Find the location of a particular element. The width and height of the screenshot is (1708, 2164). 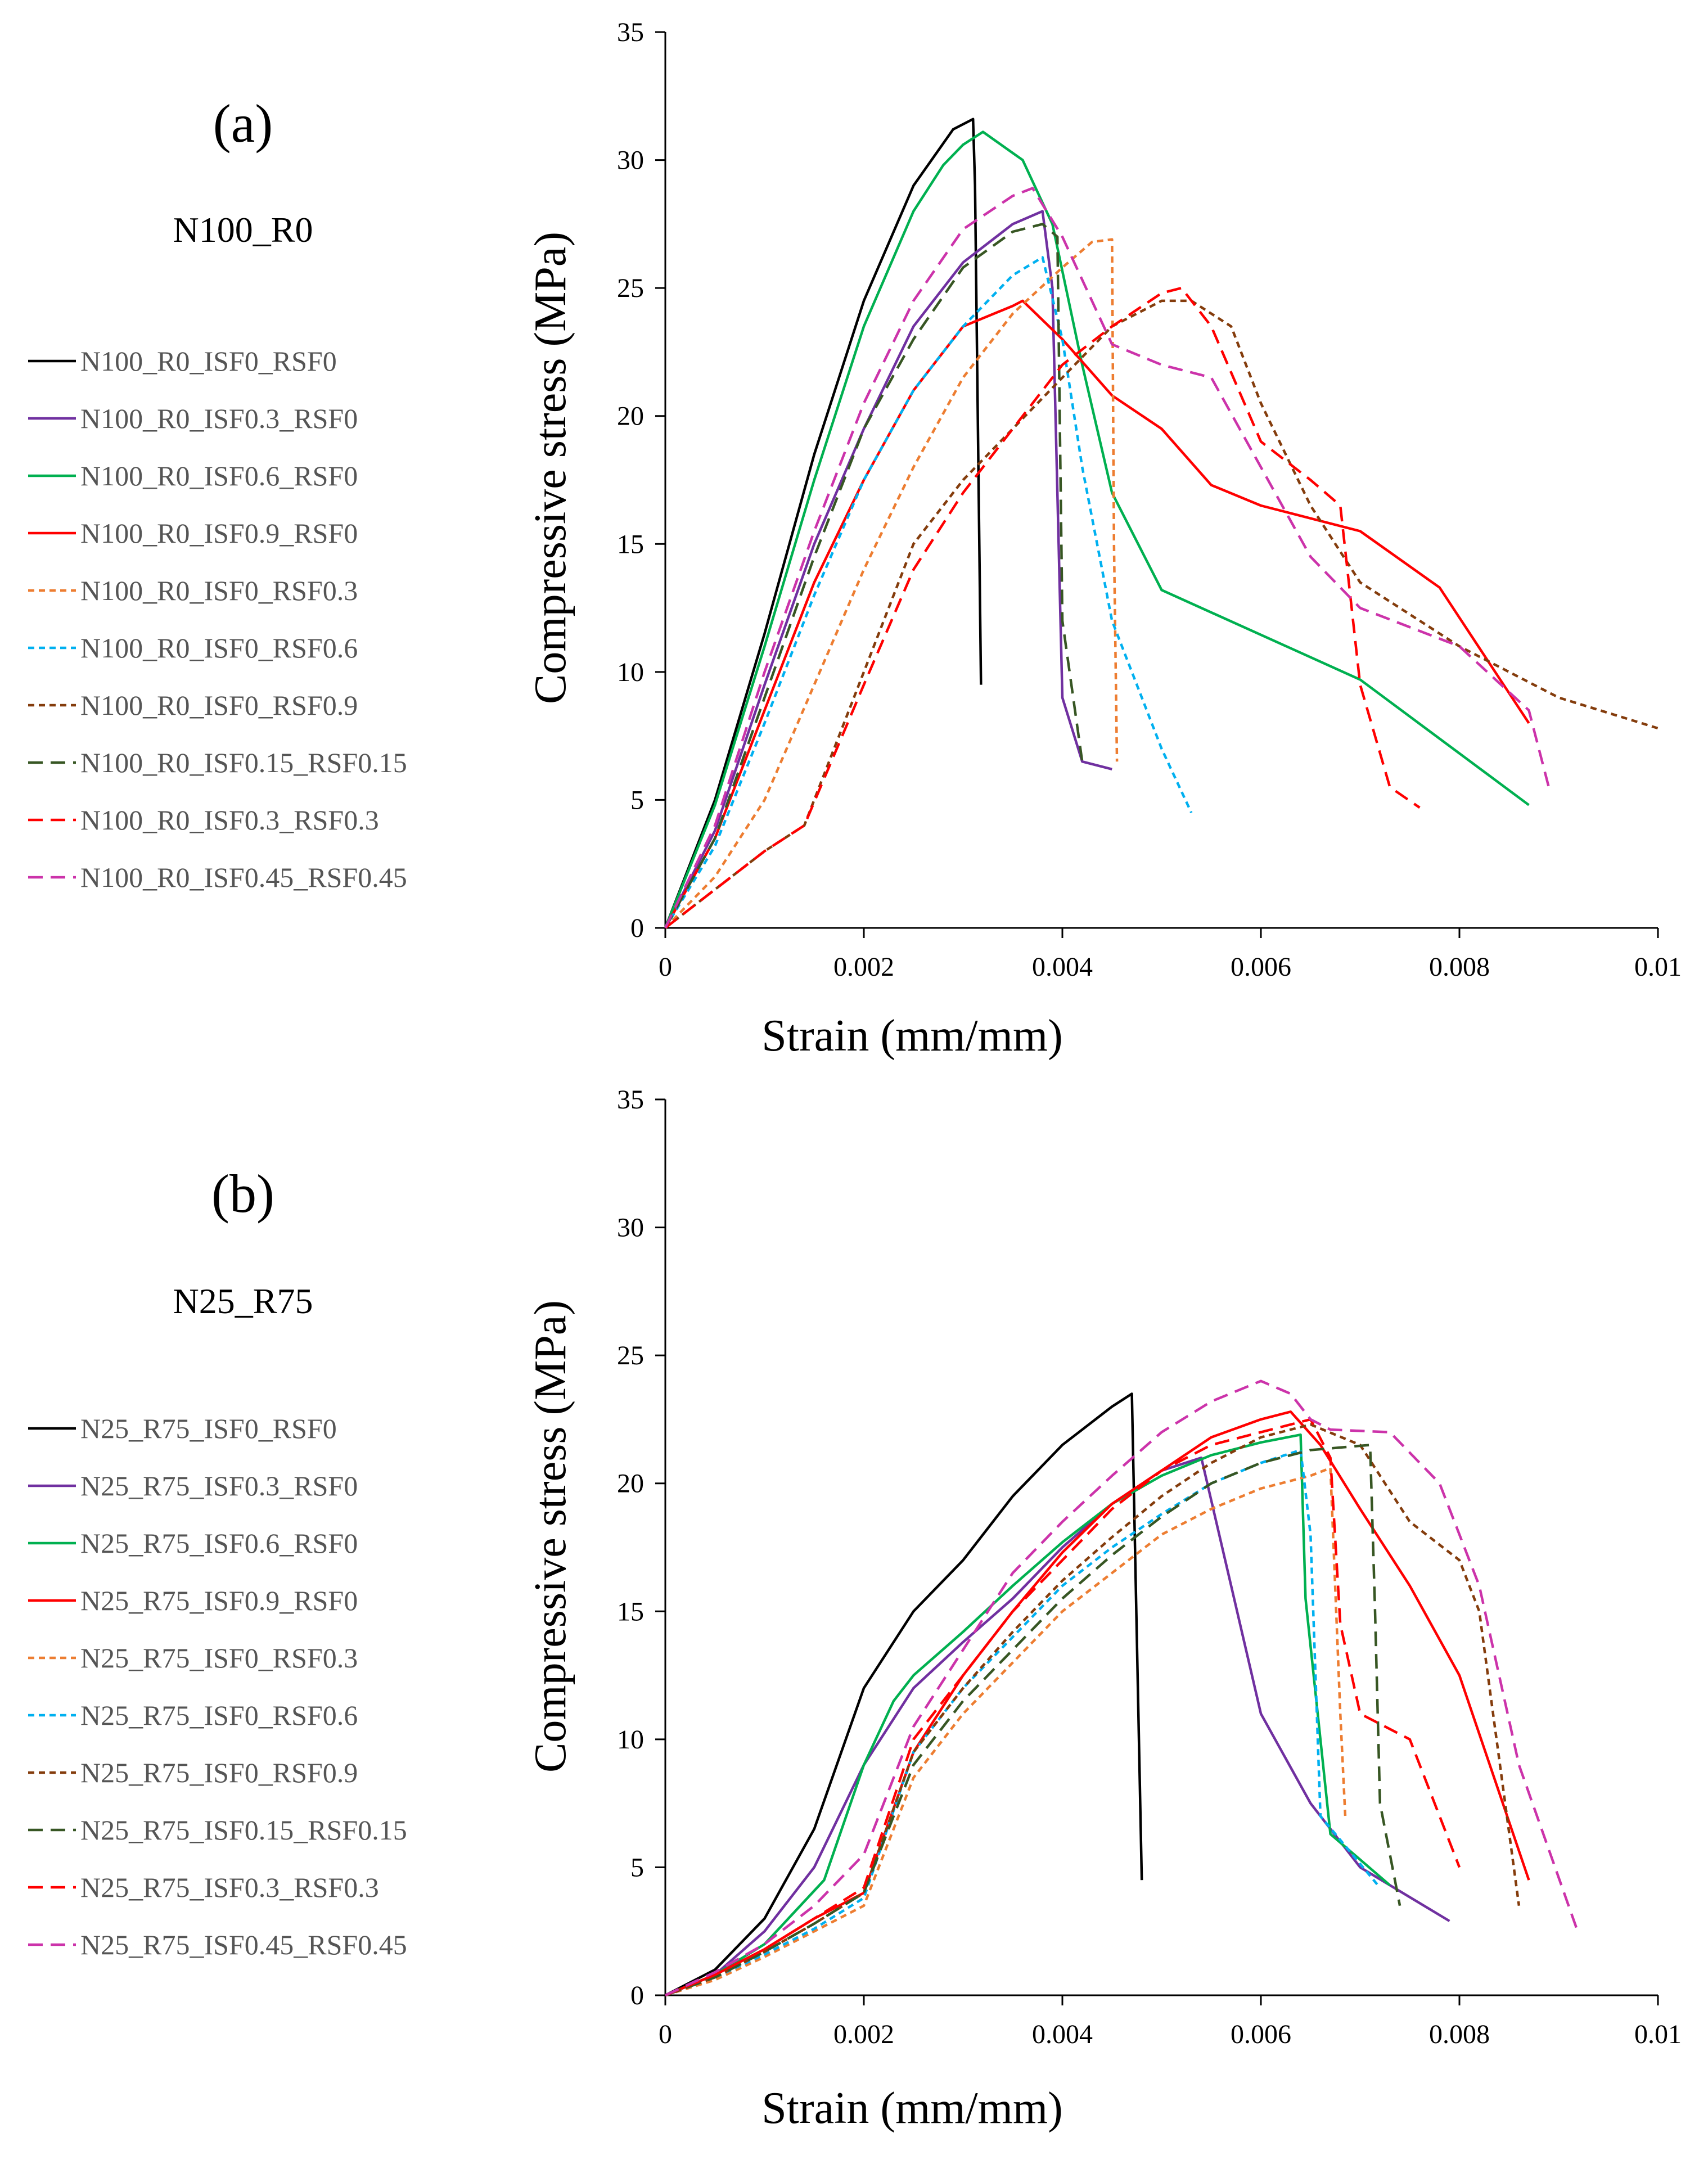

legend-item: N100_R0_ISF0.3_RSF0.3 is located at coordinates (204, 820).